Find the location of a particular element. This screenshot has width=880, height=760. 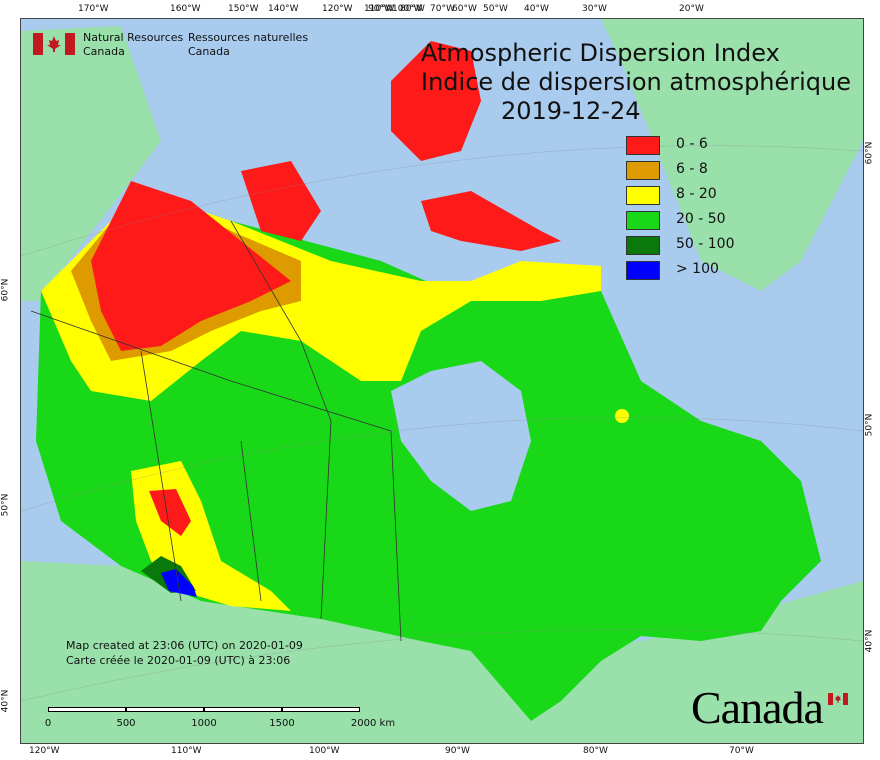

legend-label: 6 - 8 is located at coordinates (692, 169).